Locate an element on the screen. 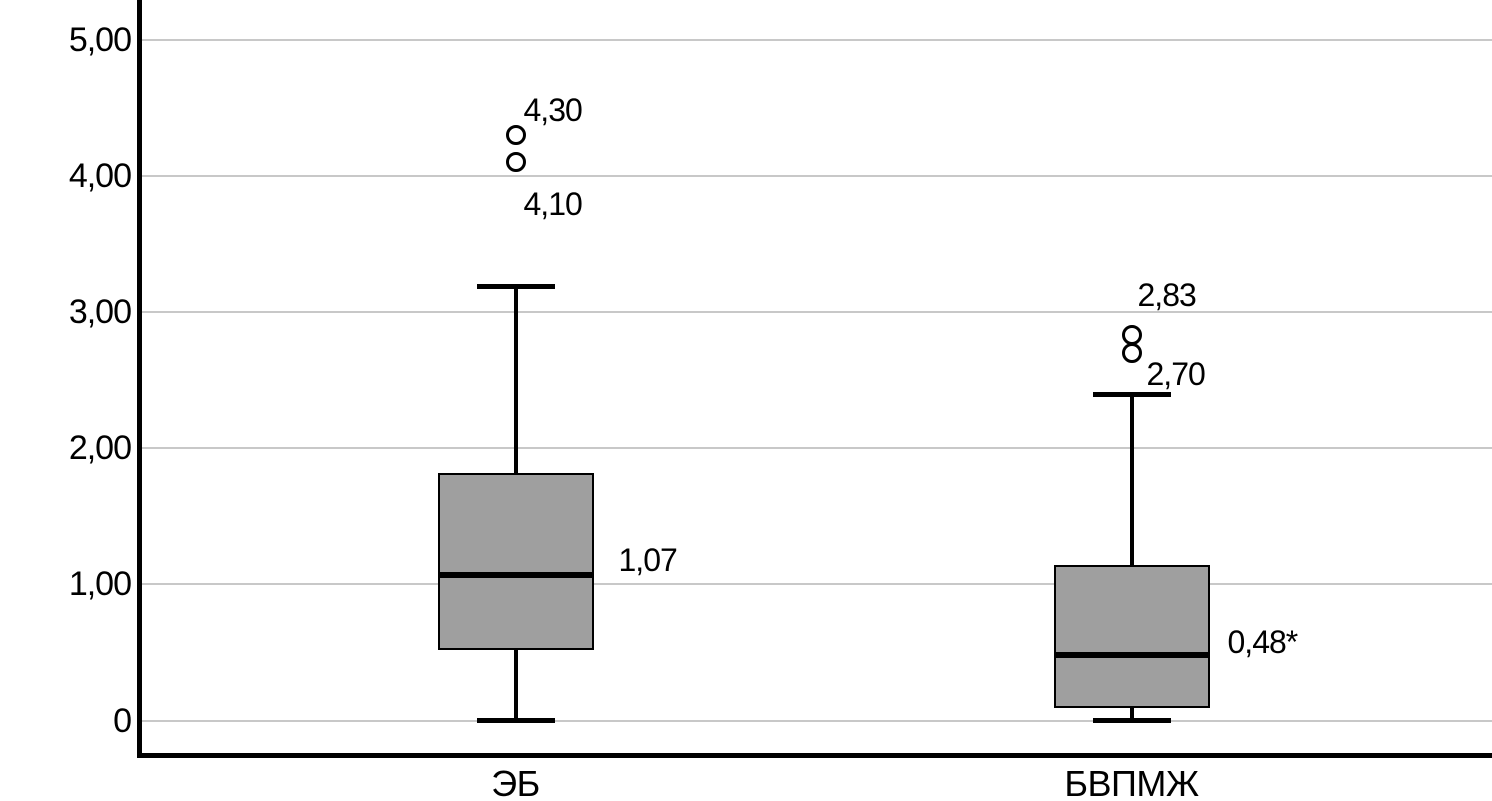  outlier-value-label: 4,10 is located at coordinates (553, 204).